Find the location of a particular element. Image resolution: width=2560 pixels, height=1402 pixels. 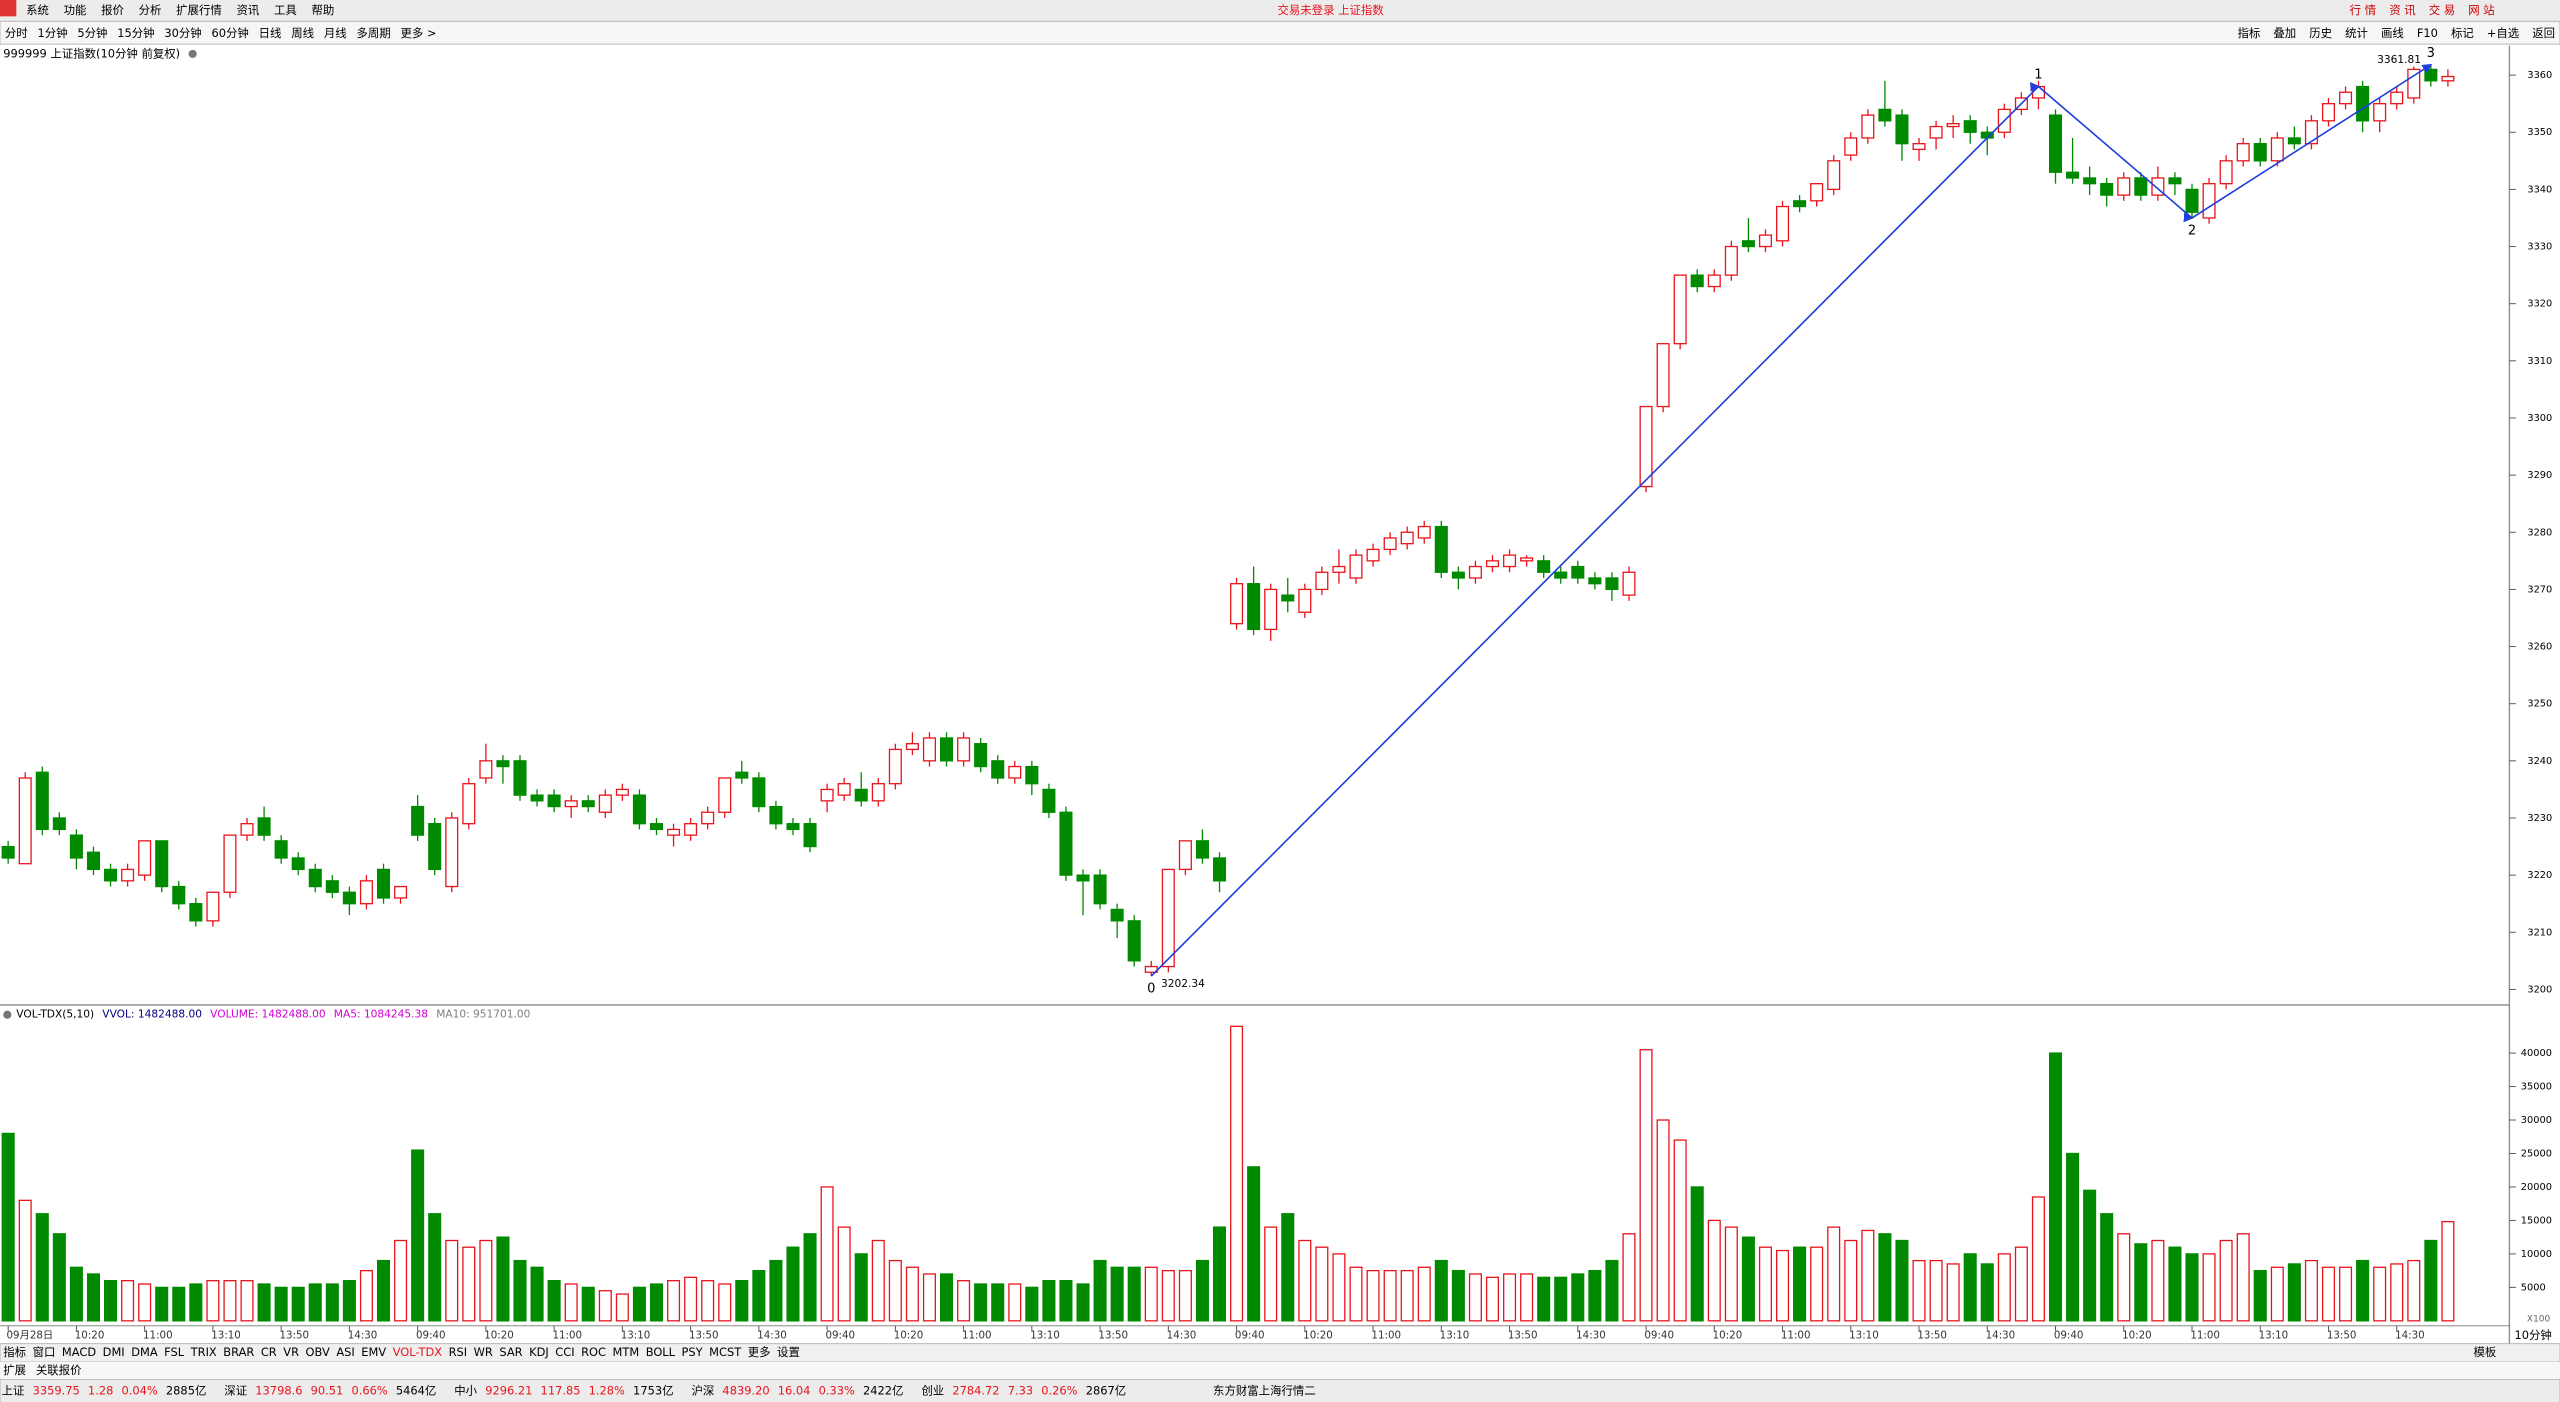

indicator-tab: BRAR is located at coordinates (238, 1352).